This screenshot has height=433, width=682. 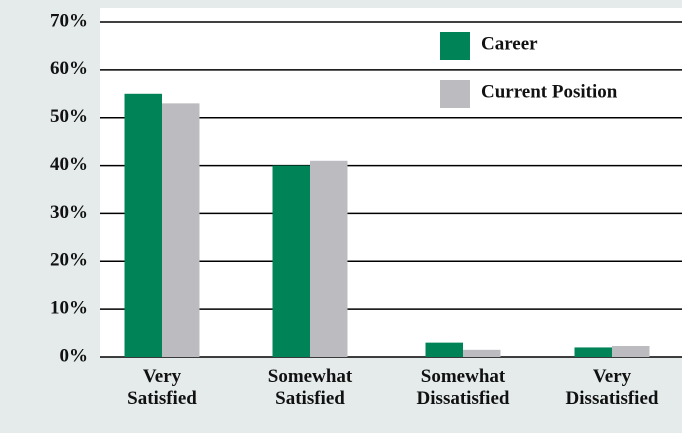 What do you see at coordinates (69, 212) in the screenshot?
I see `y-tick-label: 30%` at bounding box center [69, 212].